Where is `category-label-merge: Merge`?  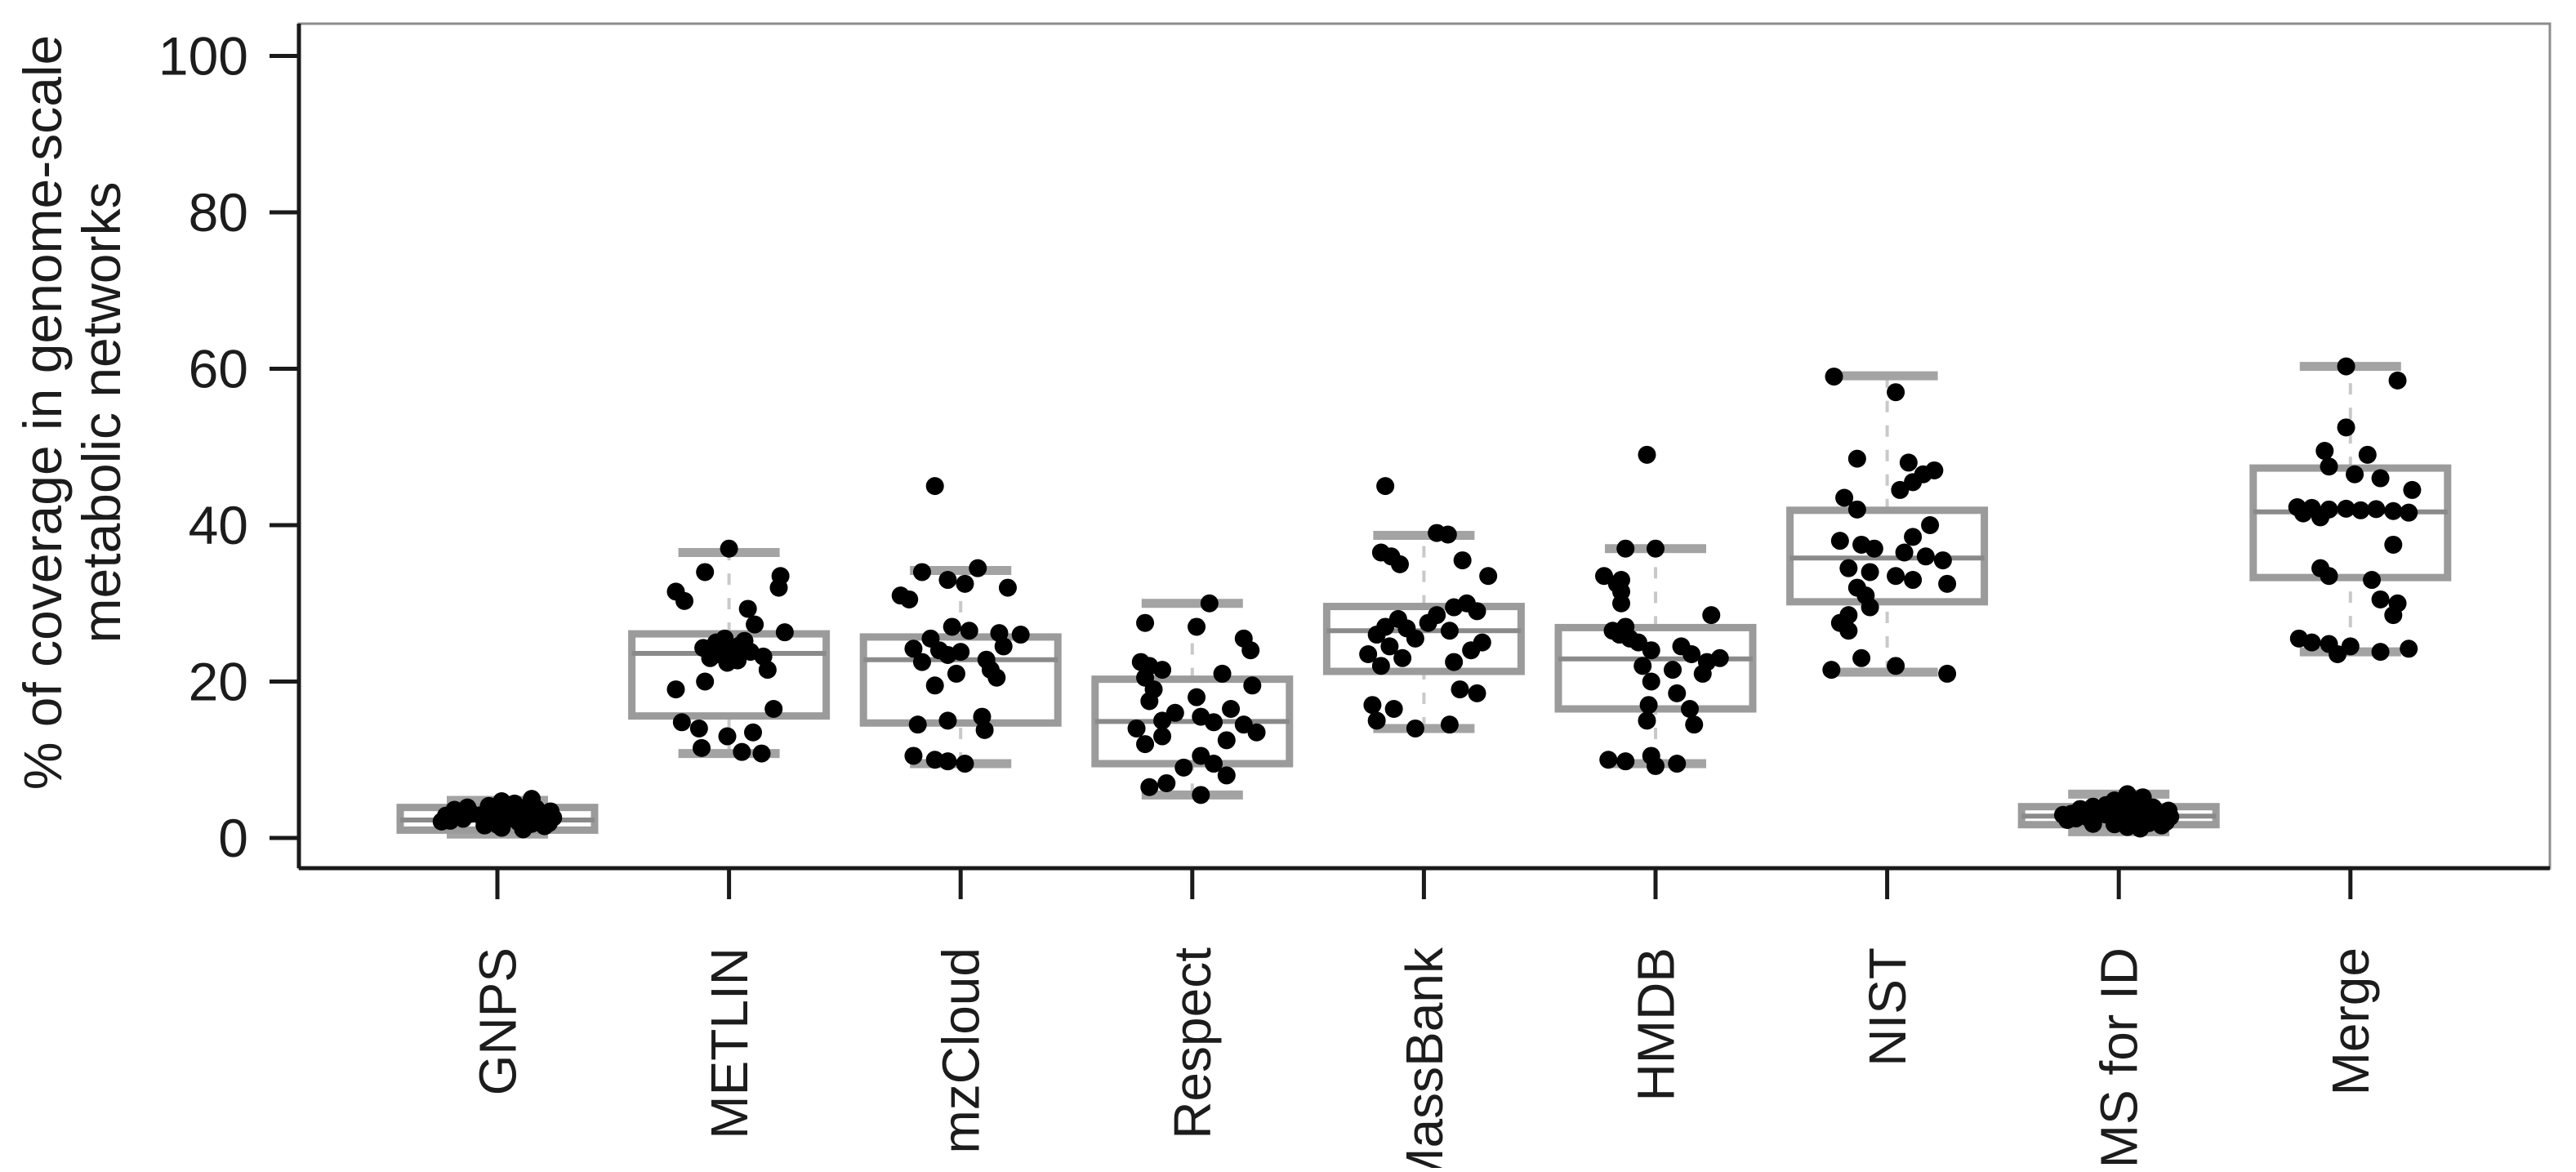 category-label-merge: Merge is located at coordinates (2350, 1021).